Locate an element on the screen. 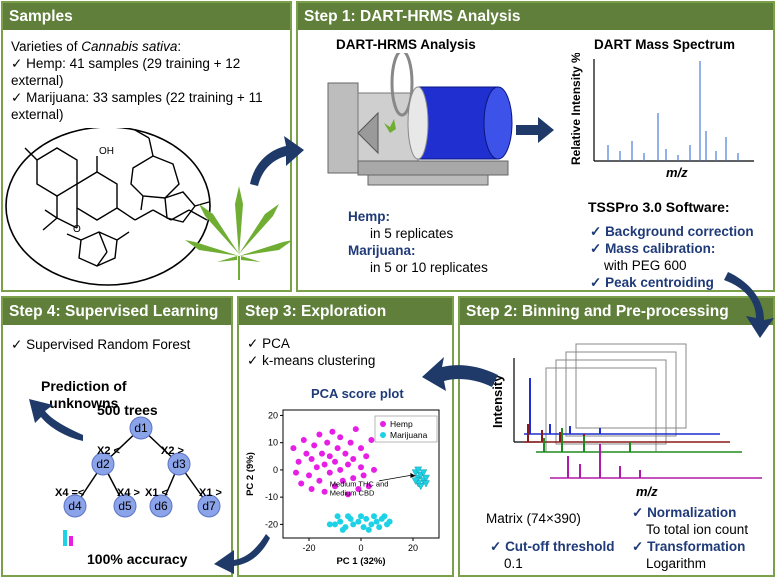  accuracy-bars-icon is located at coordinates (68, 538).